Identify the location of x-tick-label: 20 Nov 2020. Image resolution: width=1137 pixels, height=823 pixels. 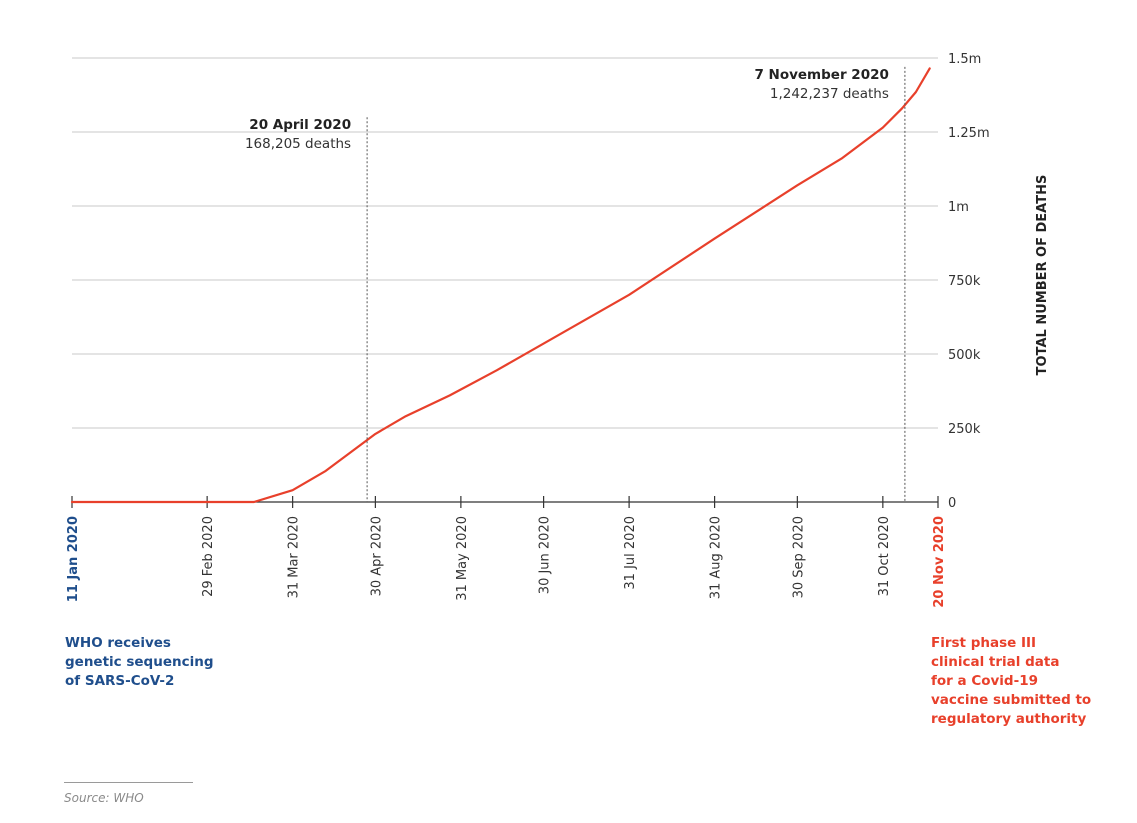
(939, 562).